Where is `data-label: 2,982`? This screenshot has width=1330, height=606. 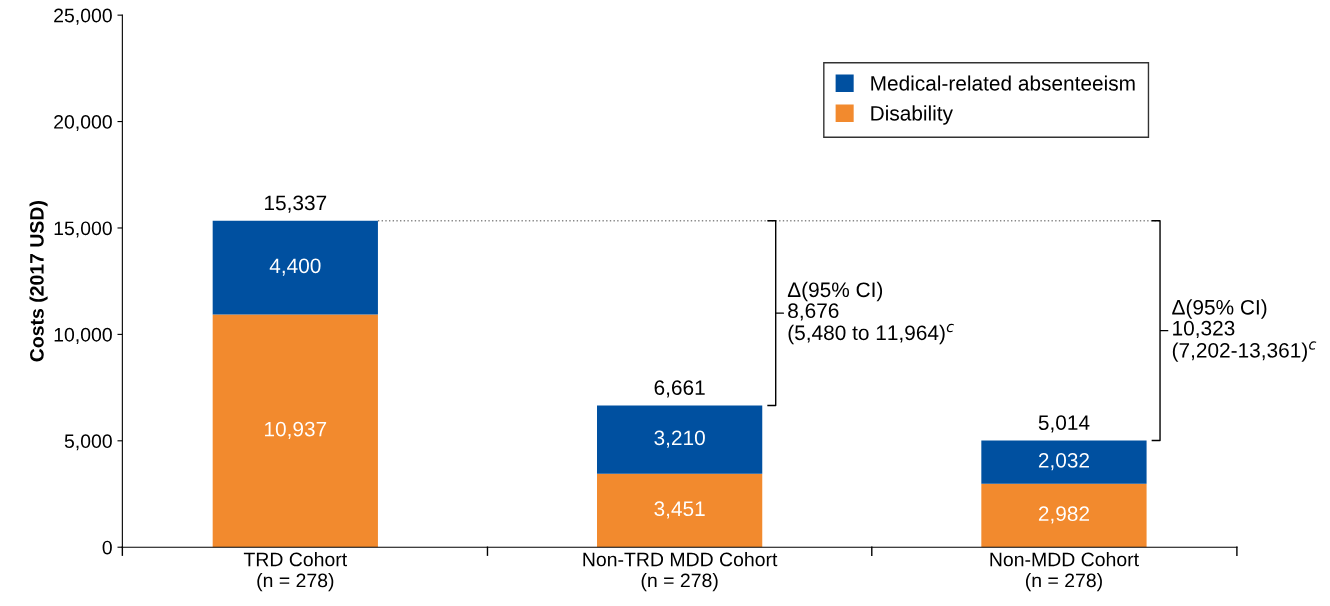 data-label: 2,982 is located at coordinates (1063, 515).